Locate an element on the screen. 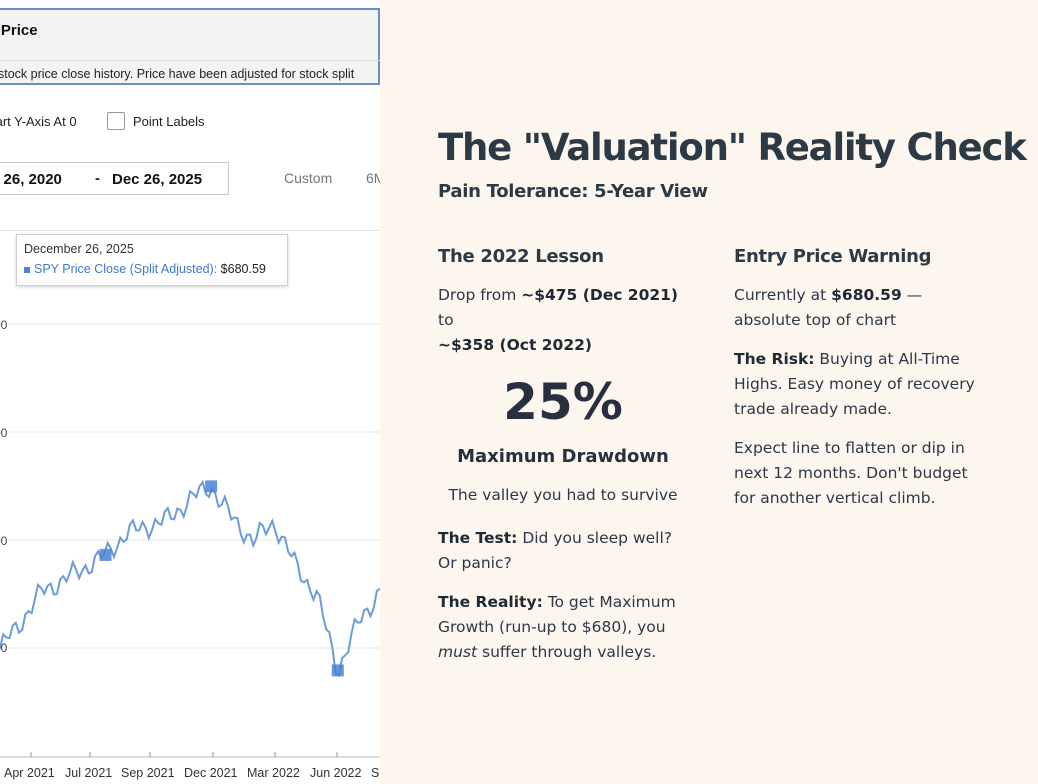 The image size is (1038, 784). x-tick-label: Apr 2021 is located at coordinates (29, 773).